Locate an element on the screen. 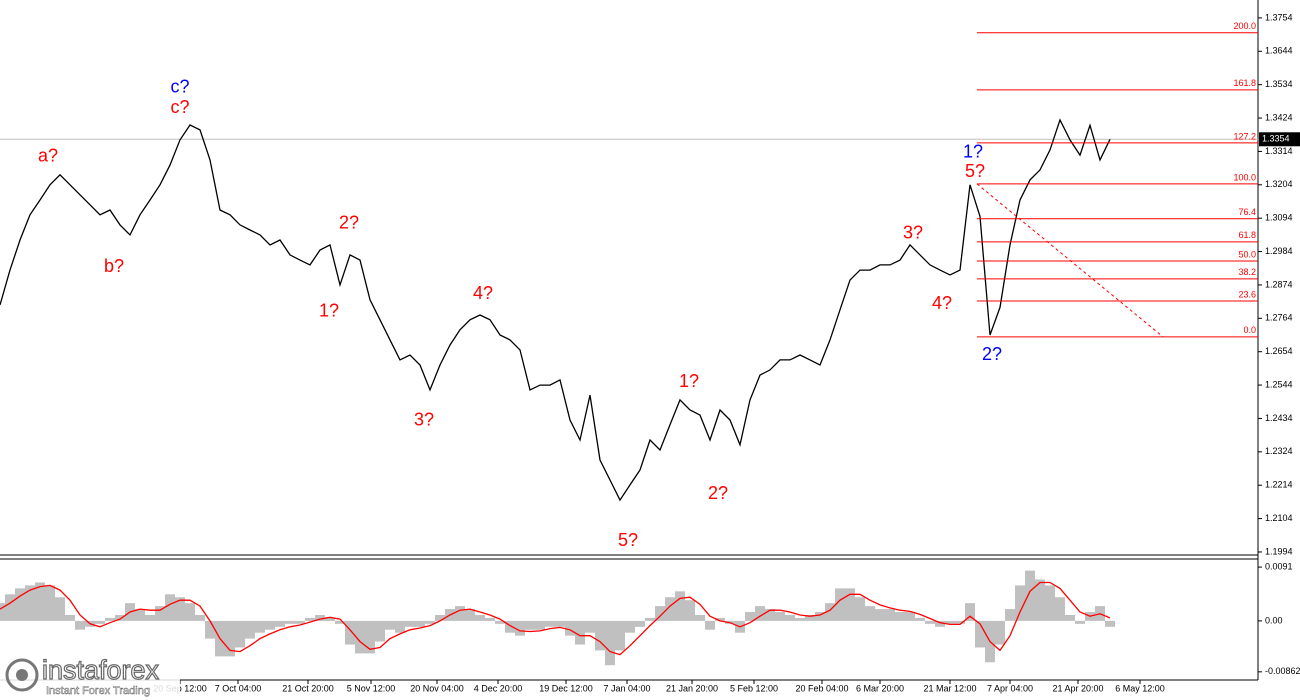  x-tick-label: 19 Dec 12:00 is located at coordinates (566, 688).